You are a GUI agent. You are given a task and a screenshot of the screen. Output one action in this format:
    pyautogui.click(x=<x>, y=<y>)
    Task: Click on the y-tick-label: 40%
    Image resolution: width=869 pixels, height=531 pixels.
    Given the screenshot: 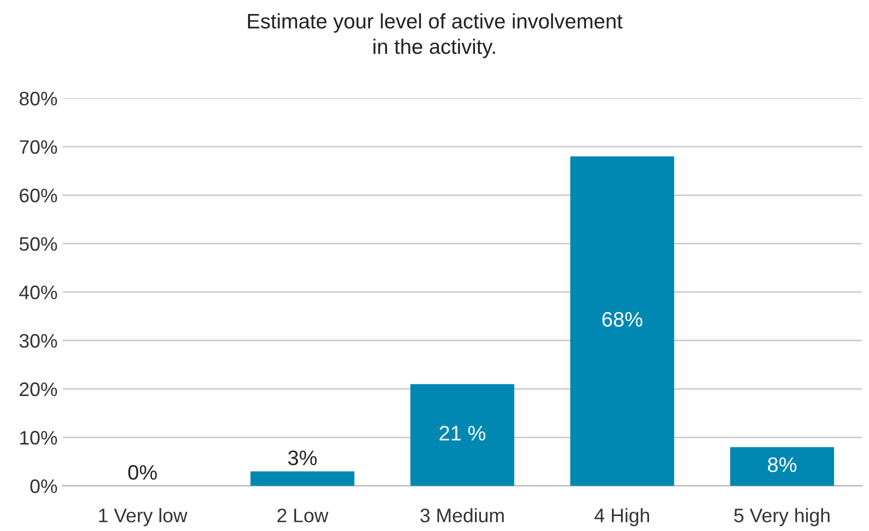 What is the action you would take?
    pyautogui.click(x=38, y=293)
    